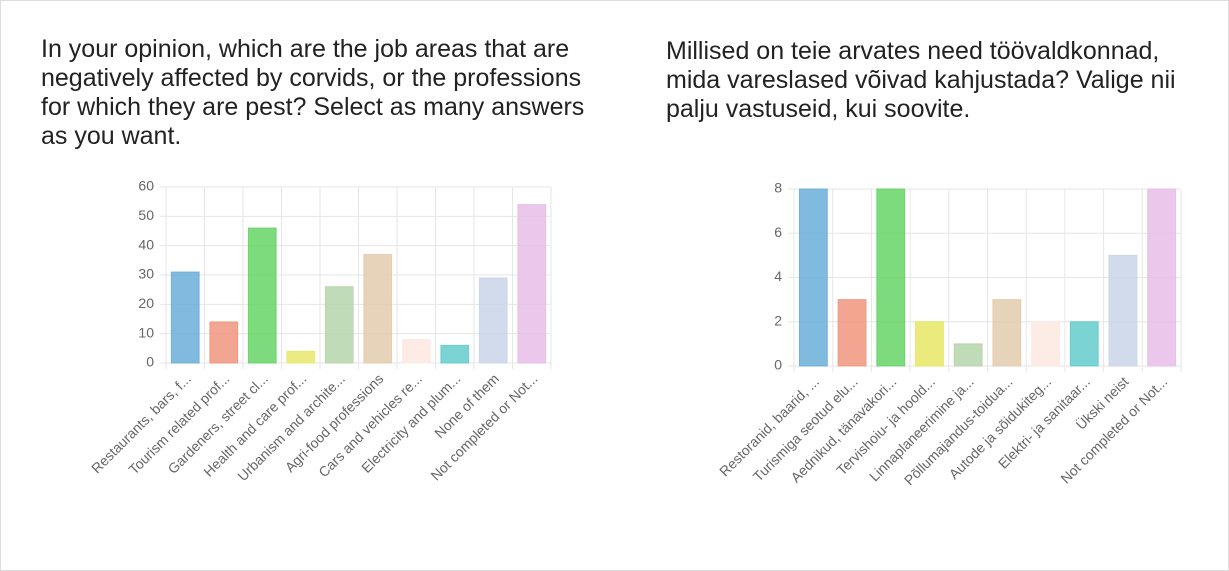  Describe the element at coordinates (146, 303) in the screenshot. I see `y-tick-label: 20` at that location.